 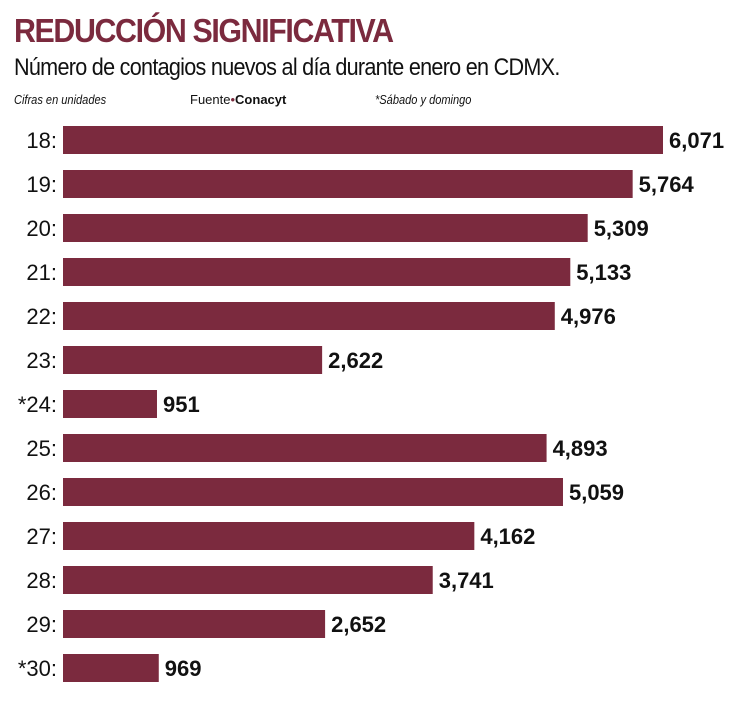 What do you see at coordinates (355, 360) in the screenshot?
I see `value-label: 2,622` at bounding box center [355, 360].